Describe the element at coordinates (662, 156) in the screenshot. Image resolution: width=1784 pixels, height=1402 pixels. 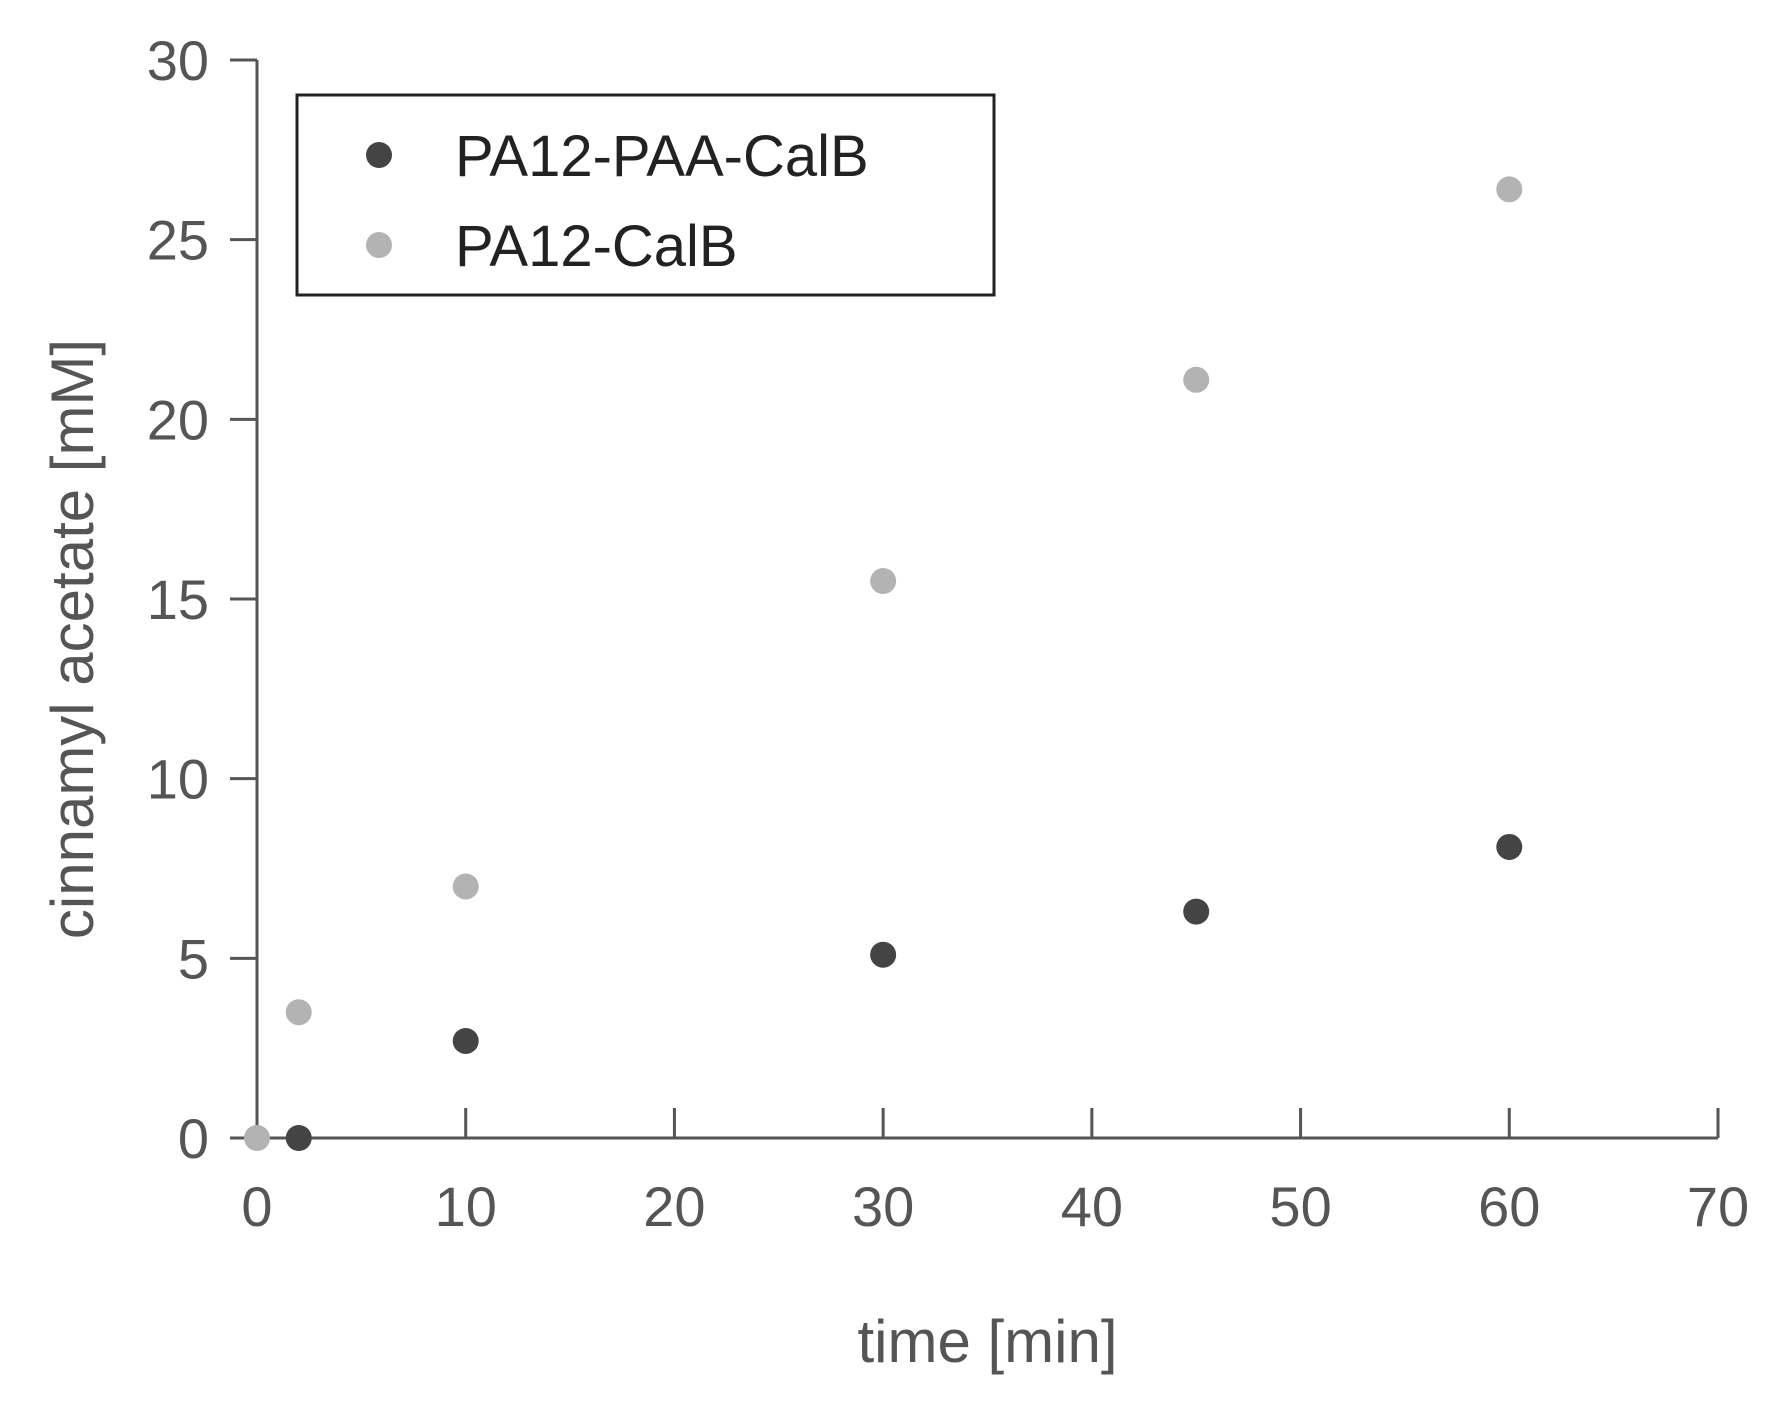
I see `legend-label: PA12-PAA-CalB` at that location.